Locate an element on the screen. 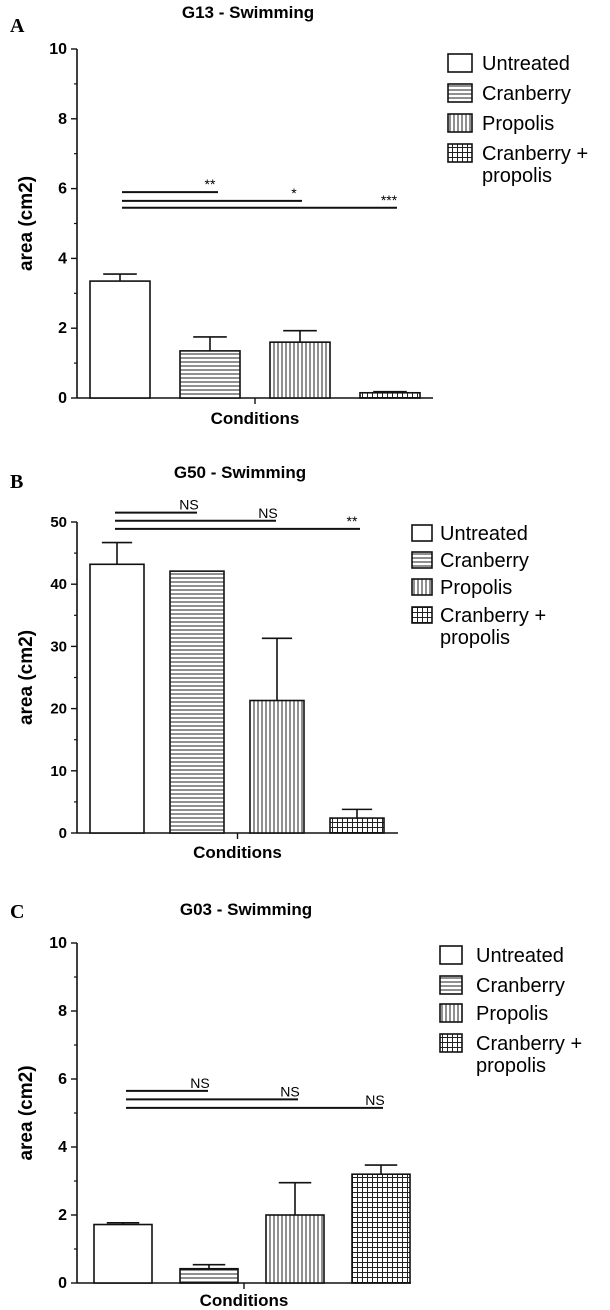 Image resolution: width=610 pixels, height=1310 pixels. chart-title: G03 - Swimming is located at coordinates (246, 909).